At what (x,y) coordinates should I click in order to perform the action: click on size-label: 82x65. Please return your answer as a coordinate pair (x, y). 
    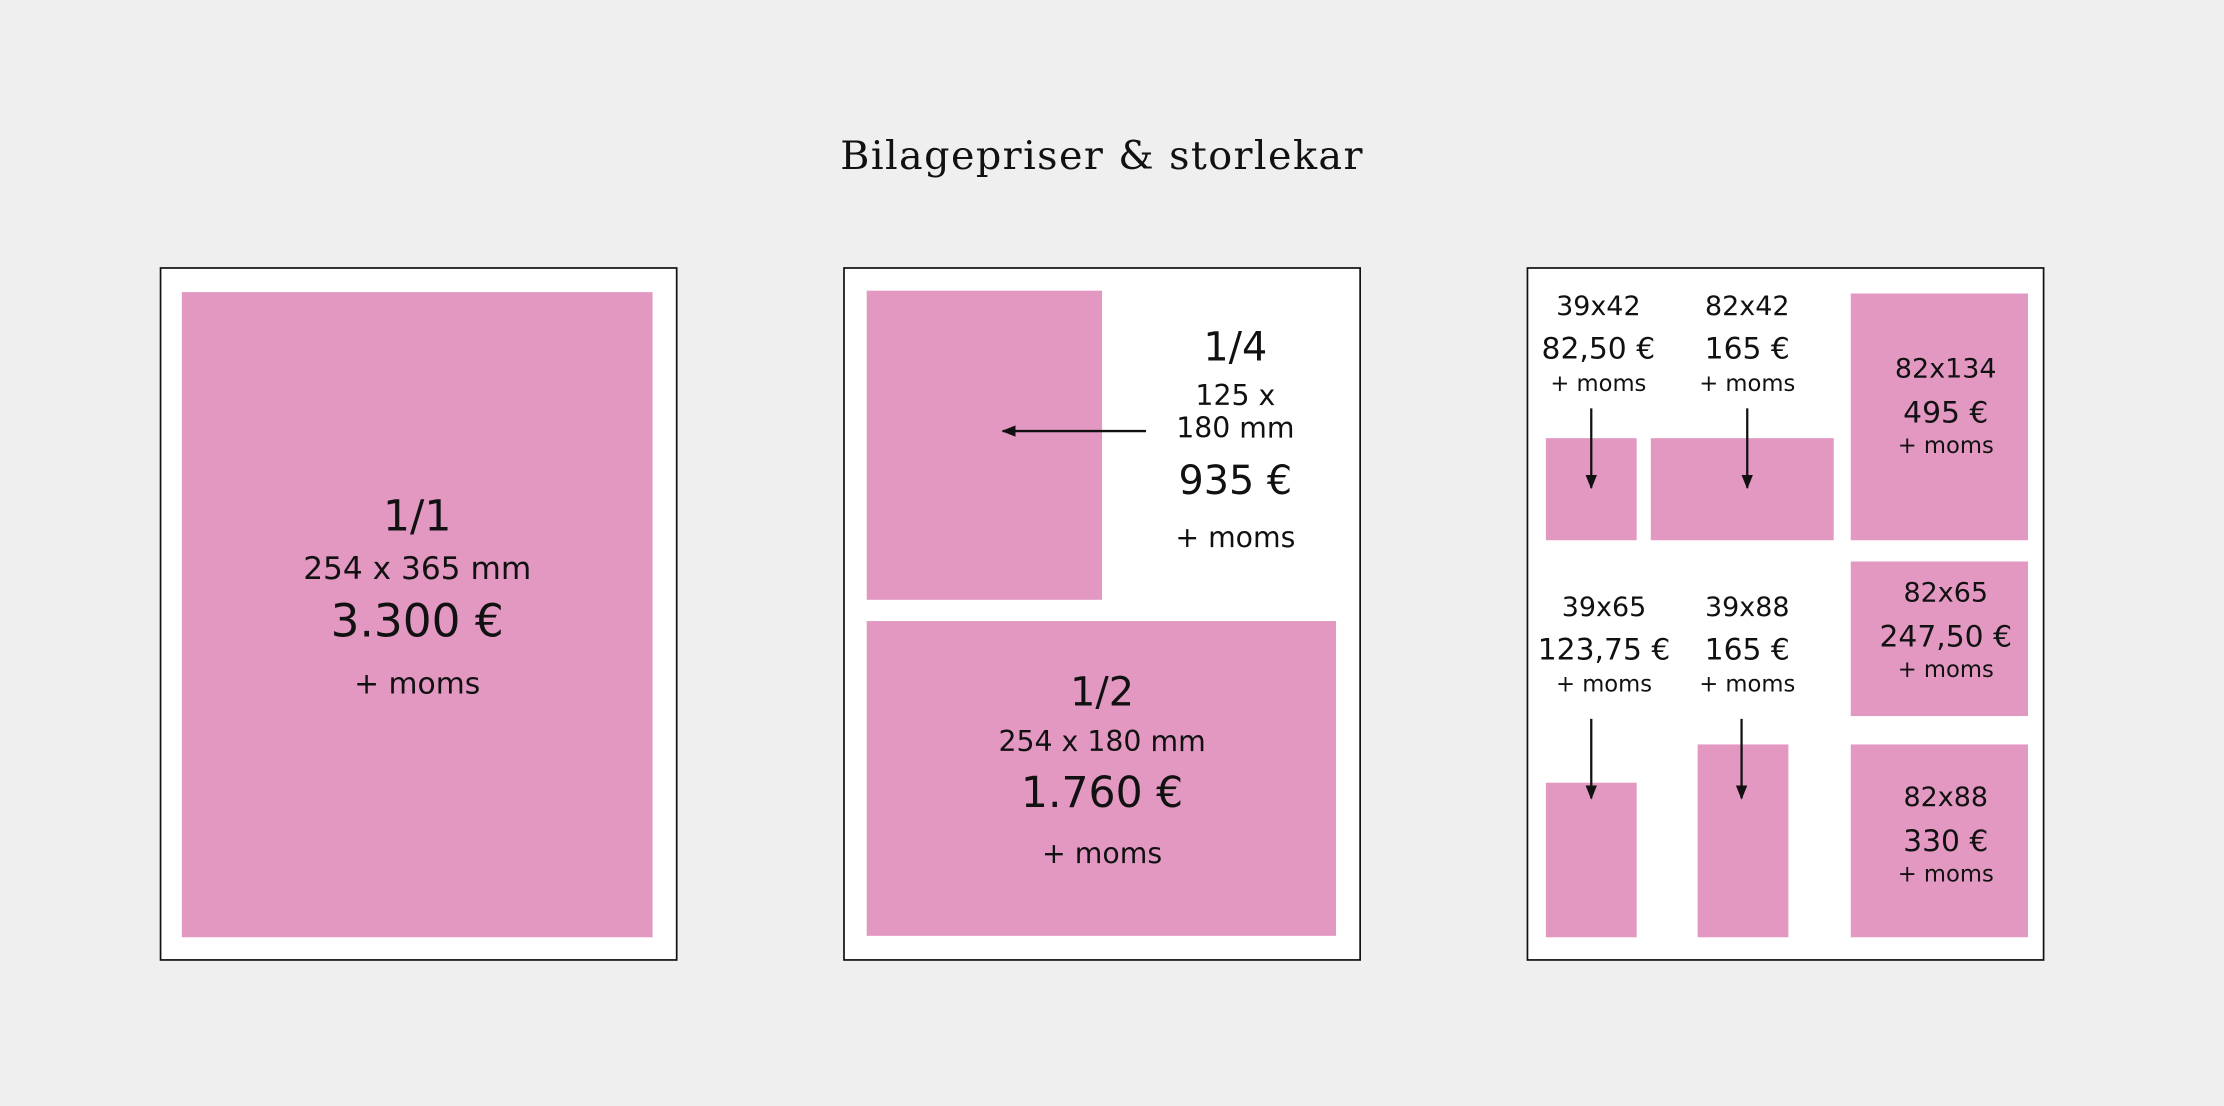
    Looking at the image, I should click on (1946, 593).